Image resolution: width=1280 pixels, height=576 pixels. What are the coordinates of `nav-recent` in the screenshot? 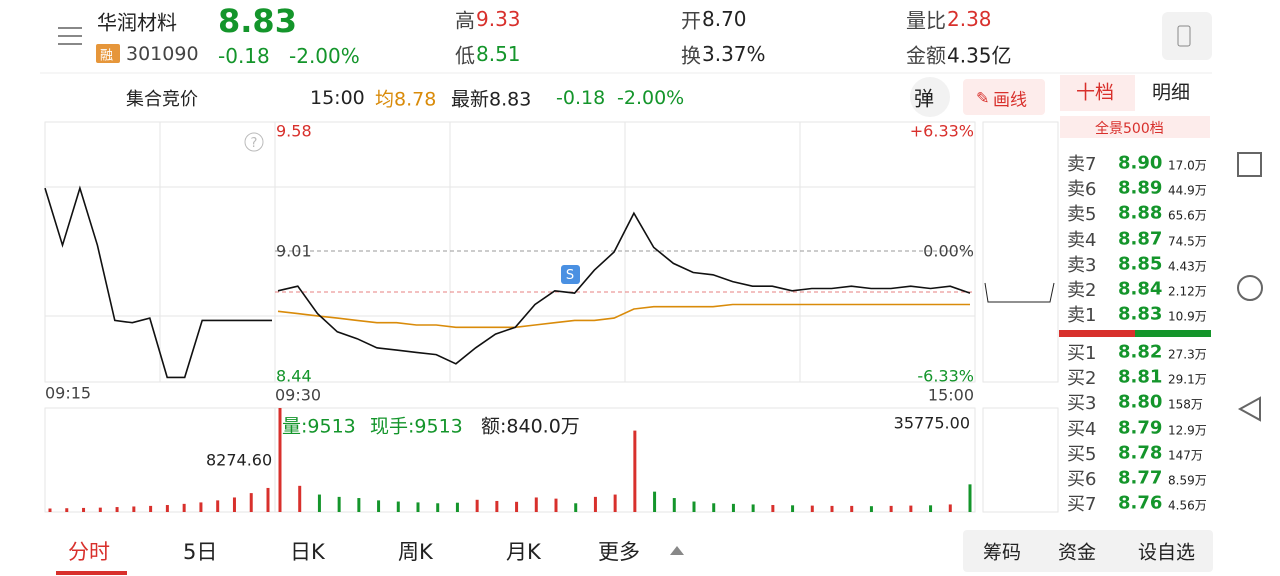 It's located at (1249, 164).